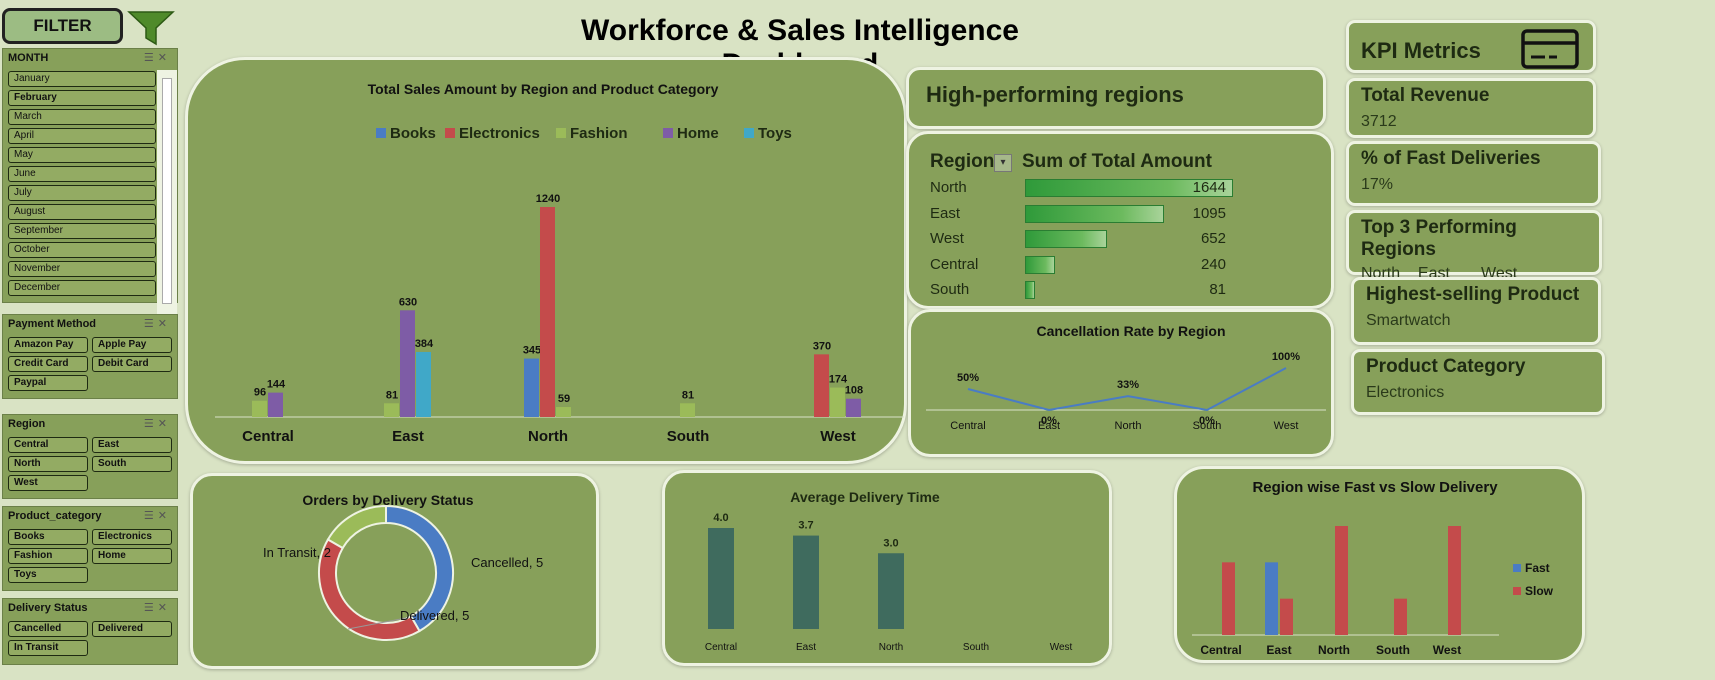 The height and width of the screenshot is (680, 1715). Describe the element at coordinates (890, 543) in the screenshot. I see `data-label-north: 3.0` at that location.